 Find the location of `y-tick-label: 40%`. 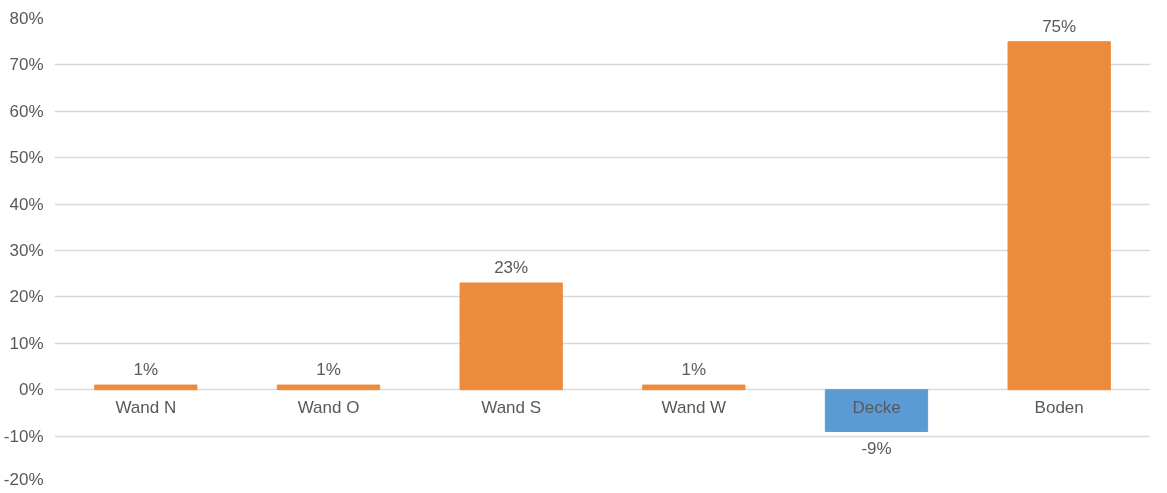

y-tick-label: 40% is located at coordinates (26, 204).